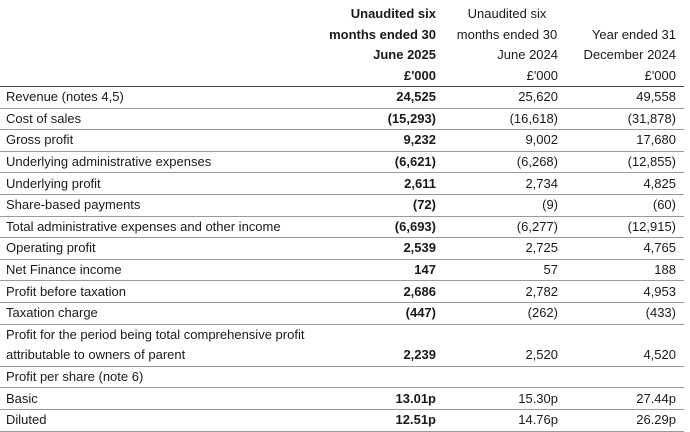 This screenshot has height=432, width=690. I want to click on value-prior: 9,002, so click(505, 140).